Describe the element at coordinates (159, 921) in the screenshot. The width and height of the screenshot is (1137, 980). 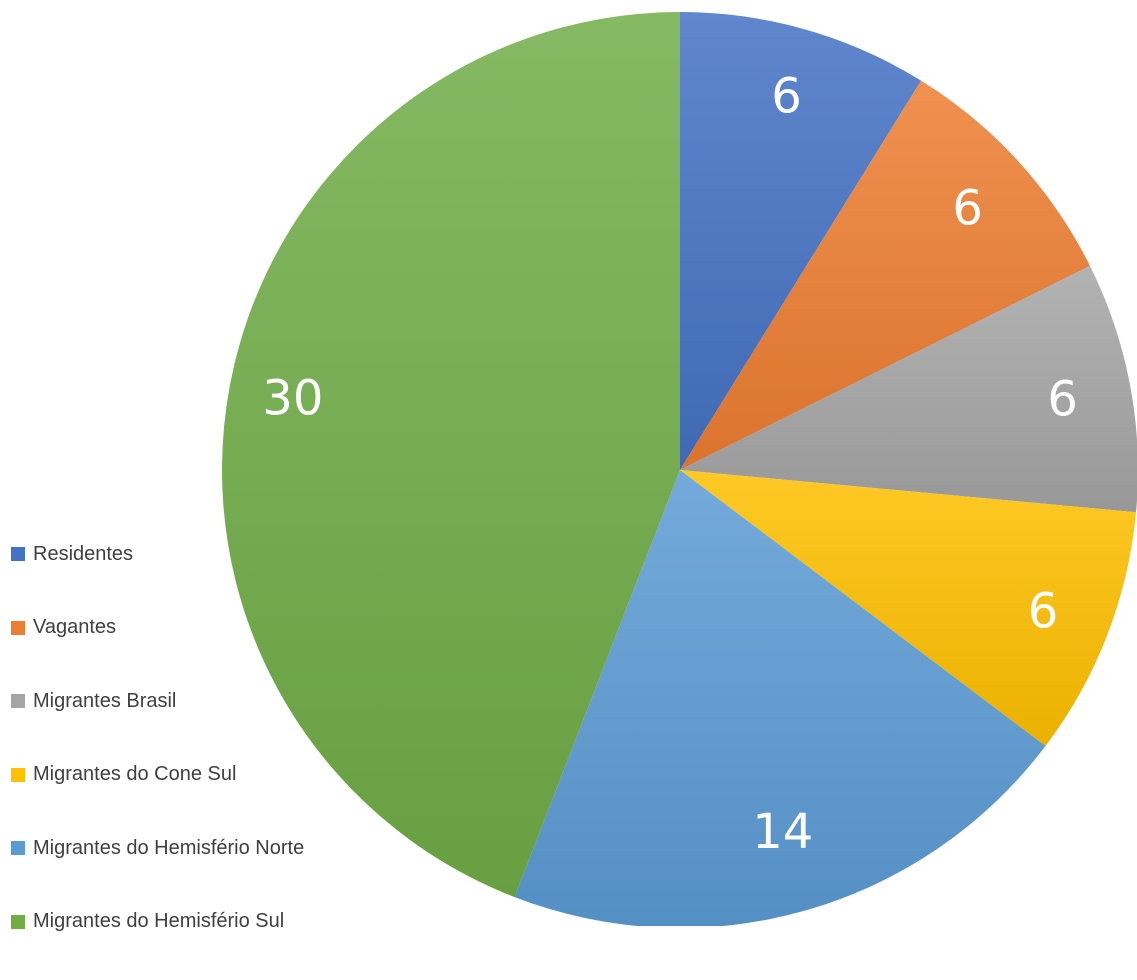
I see `legend-label: Migrantes do Hemisfério Sul` at that location.